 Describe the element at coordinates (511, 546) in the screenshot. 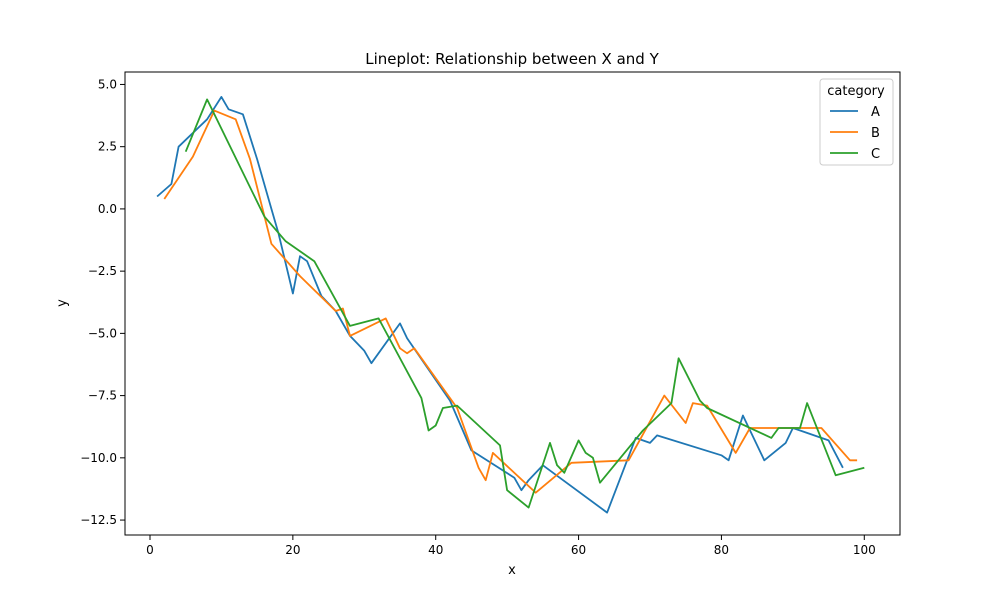

I see `x-axis-ticks: 0 20 40 60 80 100` at that location.